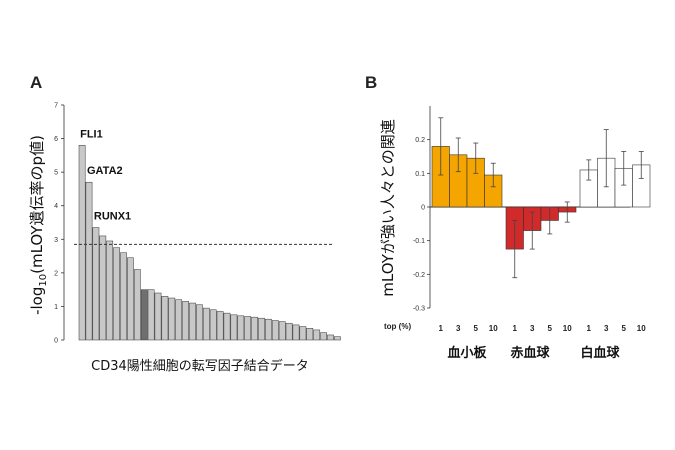 This screenshot has height=450, width=675. What do you see at coordinates (112, 217) in the screenshot?
I see `bar-annotation: RUNX1` at bounding box center [112, 217].